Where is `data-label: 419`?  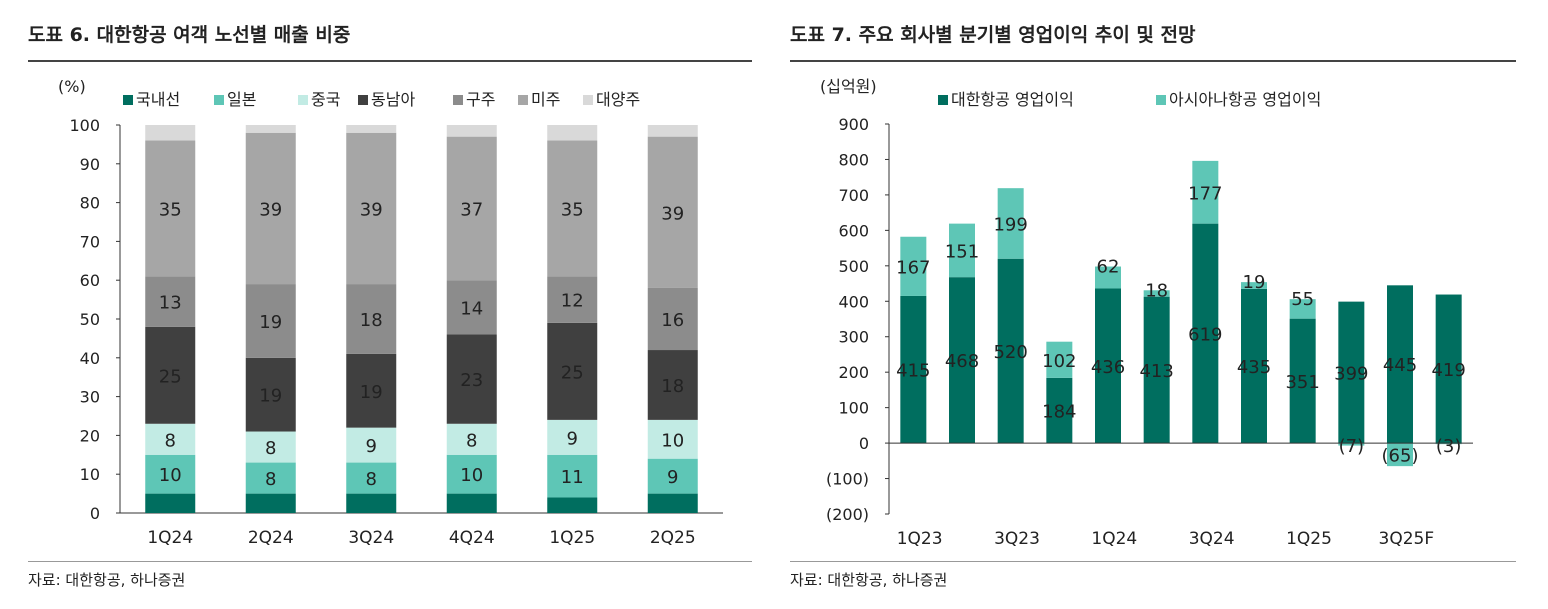
data-label: 419 is located at coordinates (1448, 370).